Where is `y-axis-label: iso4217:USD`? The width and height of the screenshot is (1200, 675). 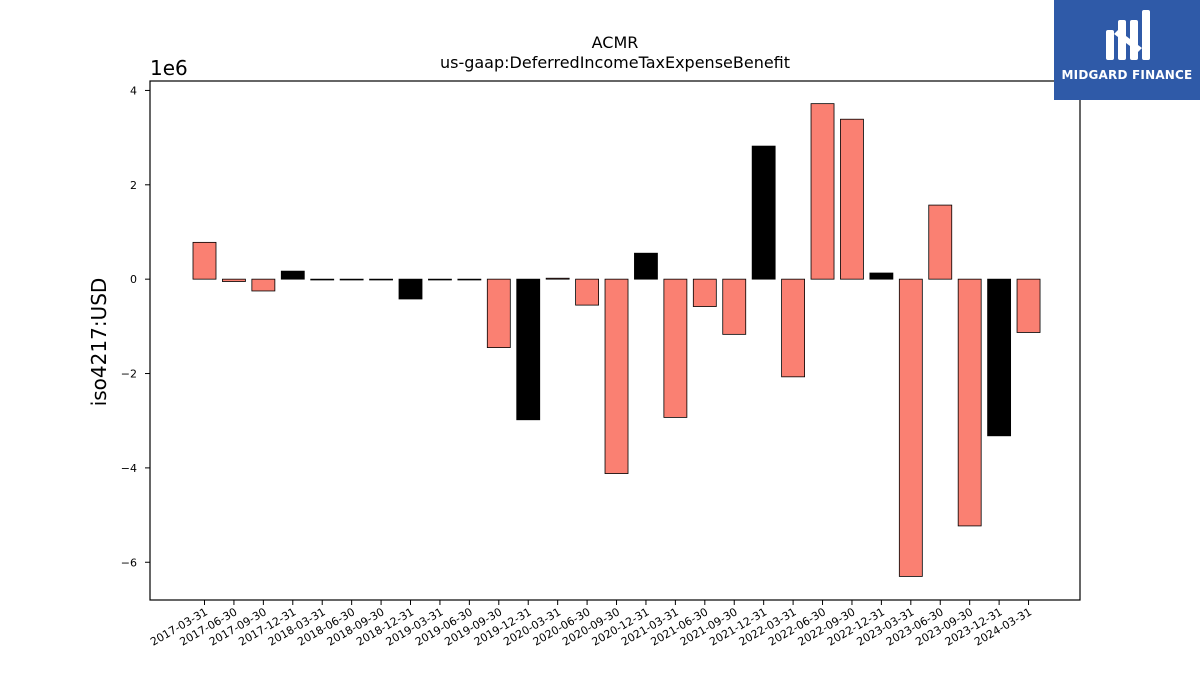 y-axis-label: iso4217:USD is located at coordinates (99, 342).